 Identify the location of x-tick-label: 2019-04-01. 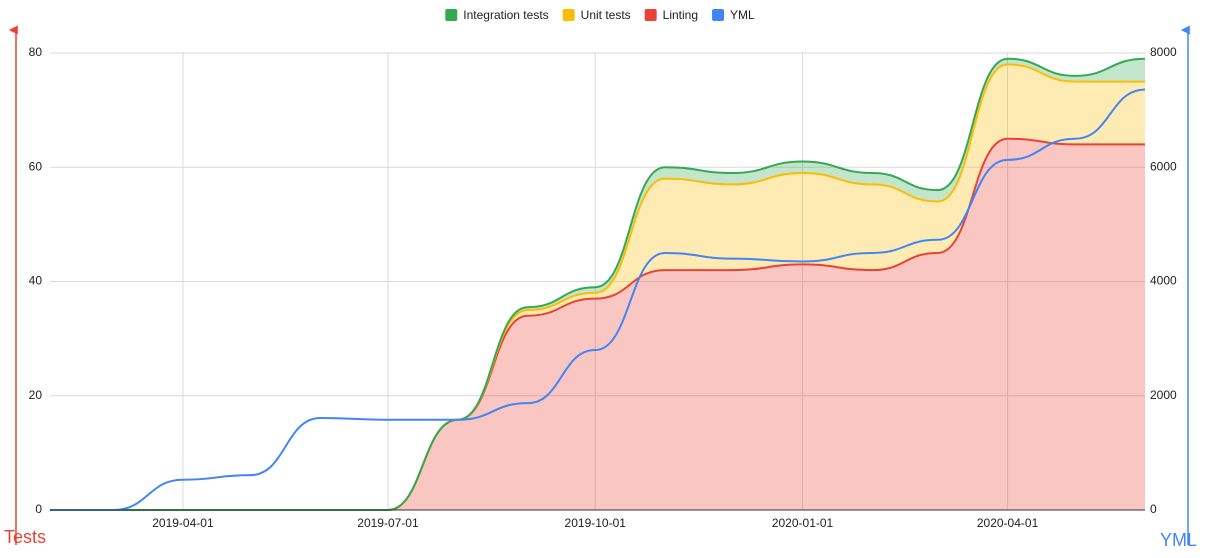
(183, 523).